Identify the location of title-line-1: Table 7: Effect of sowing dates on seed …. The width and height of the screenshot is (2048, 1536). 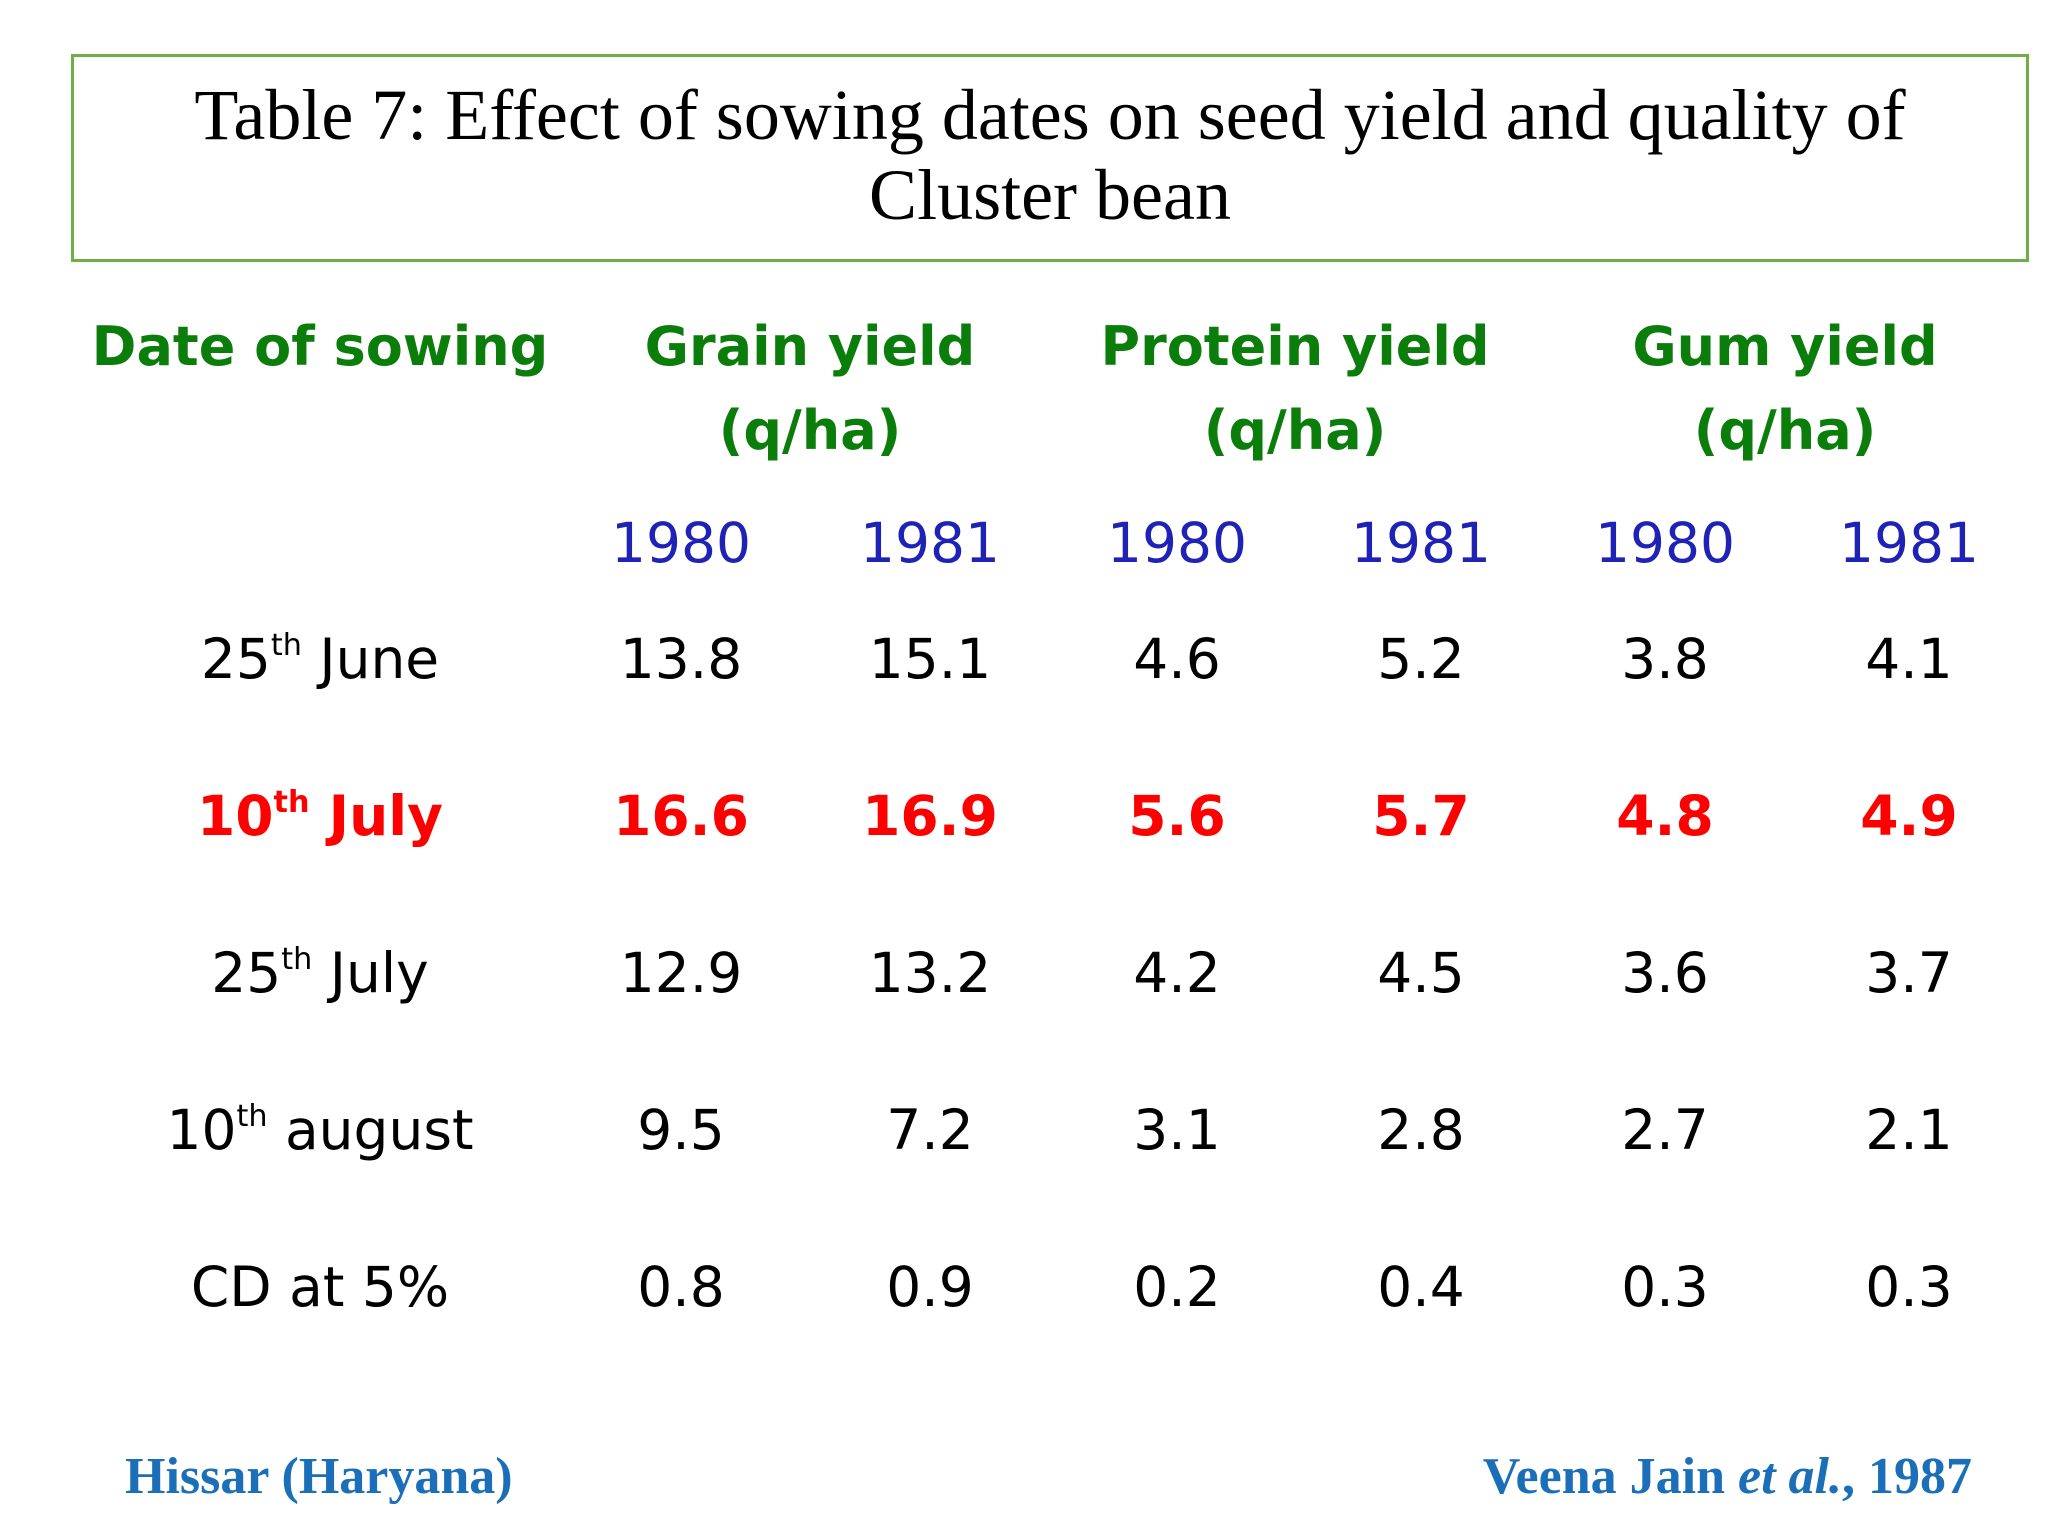
(1050, 115).